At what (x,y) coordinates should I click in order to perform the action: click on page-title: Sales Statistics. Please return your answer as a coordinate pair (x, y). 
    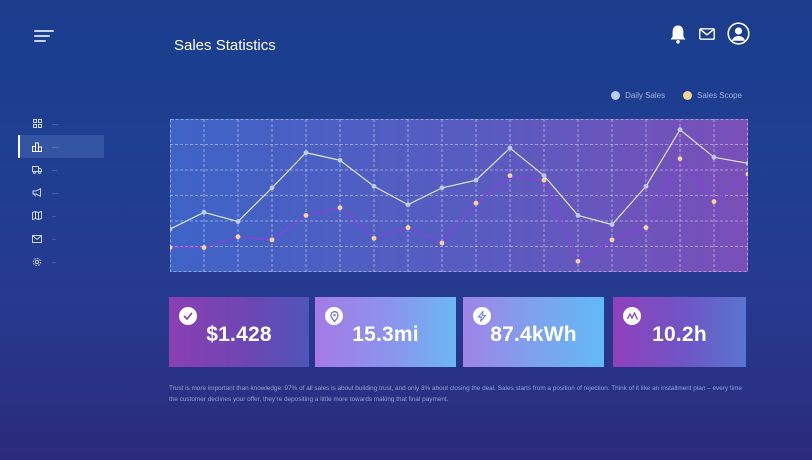
    Looking at the image, I should click on (225, 45).